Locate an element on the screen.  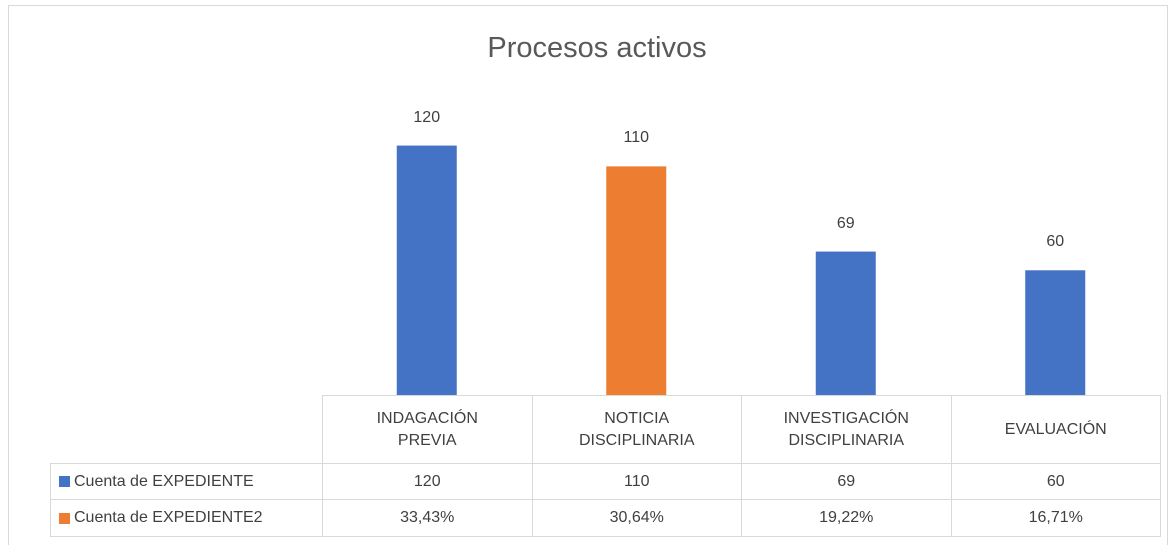
table-value: 69 is located at coordinates (846, 481).